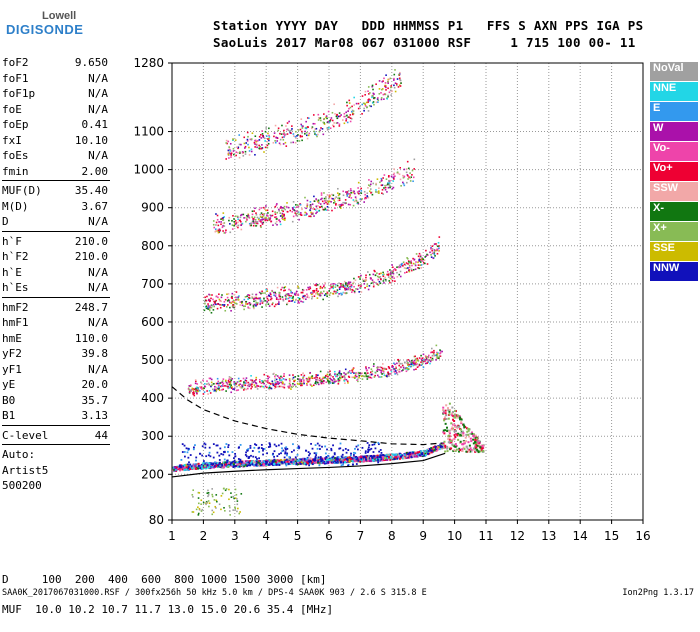 The image size is (700, 632). Describe the element at coordinates (12, 272) in the screenshot. I see `param-key: h`E` at that location.